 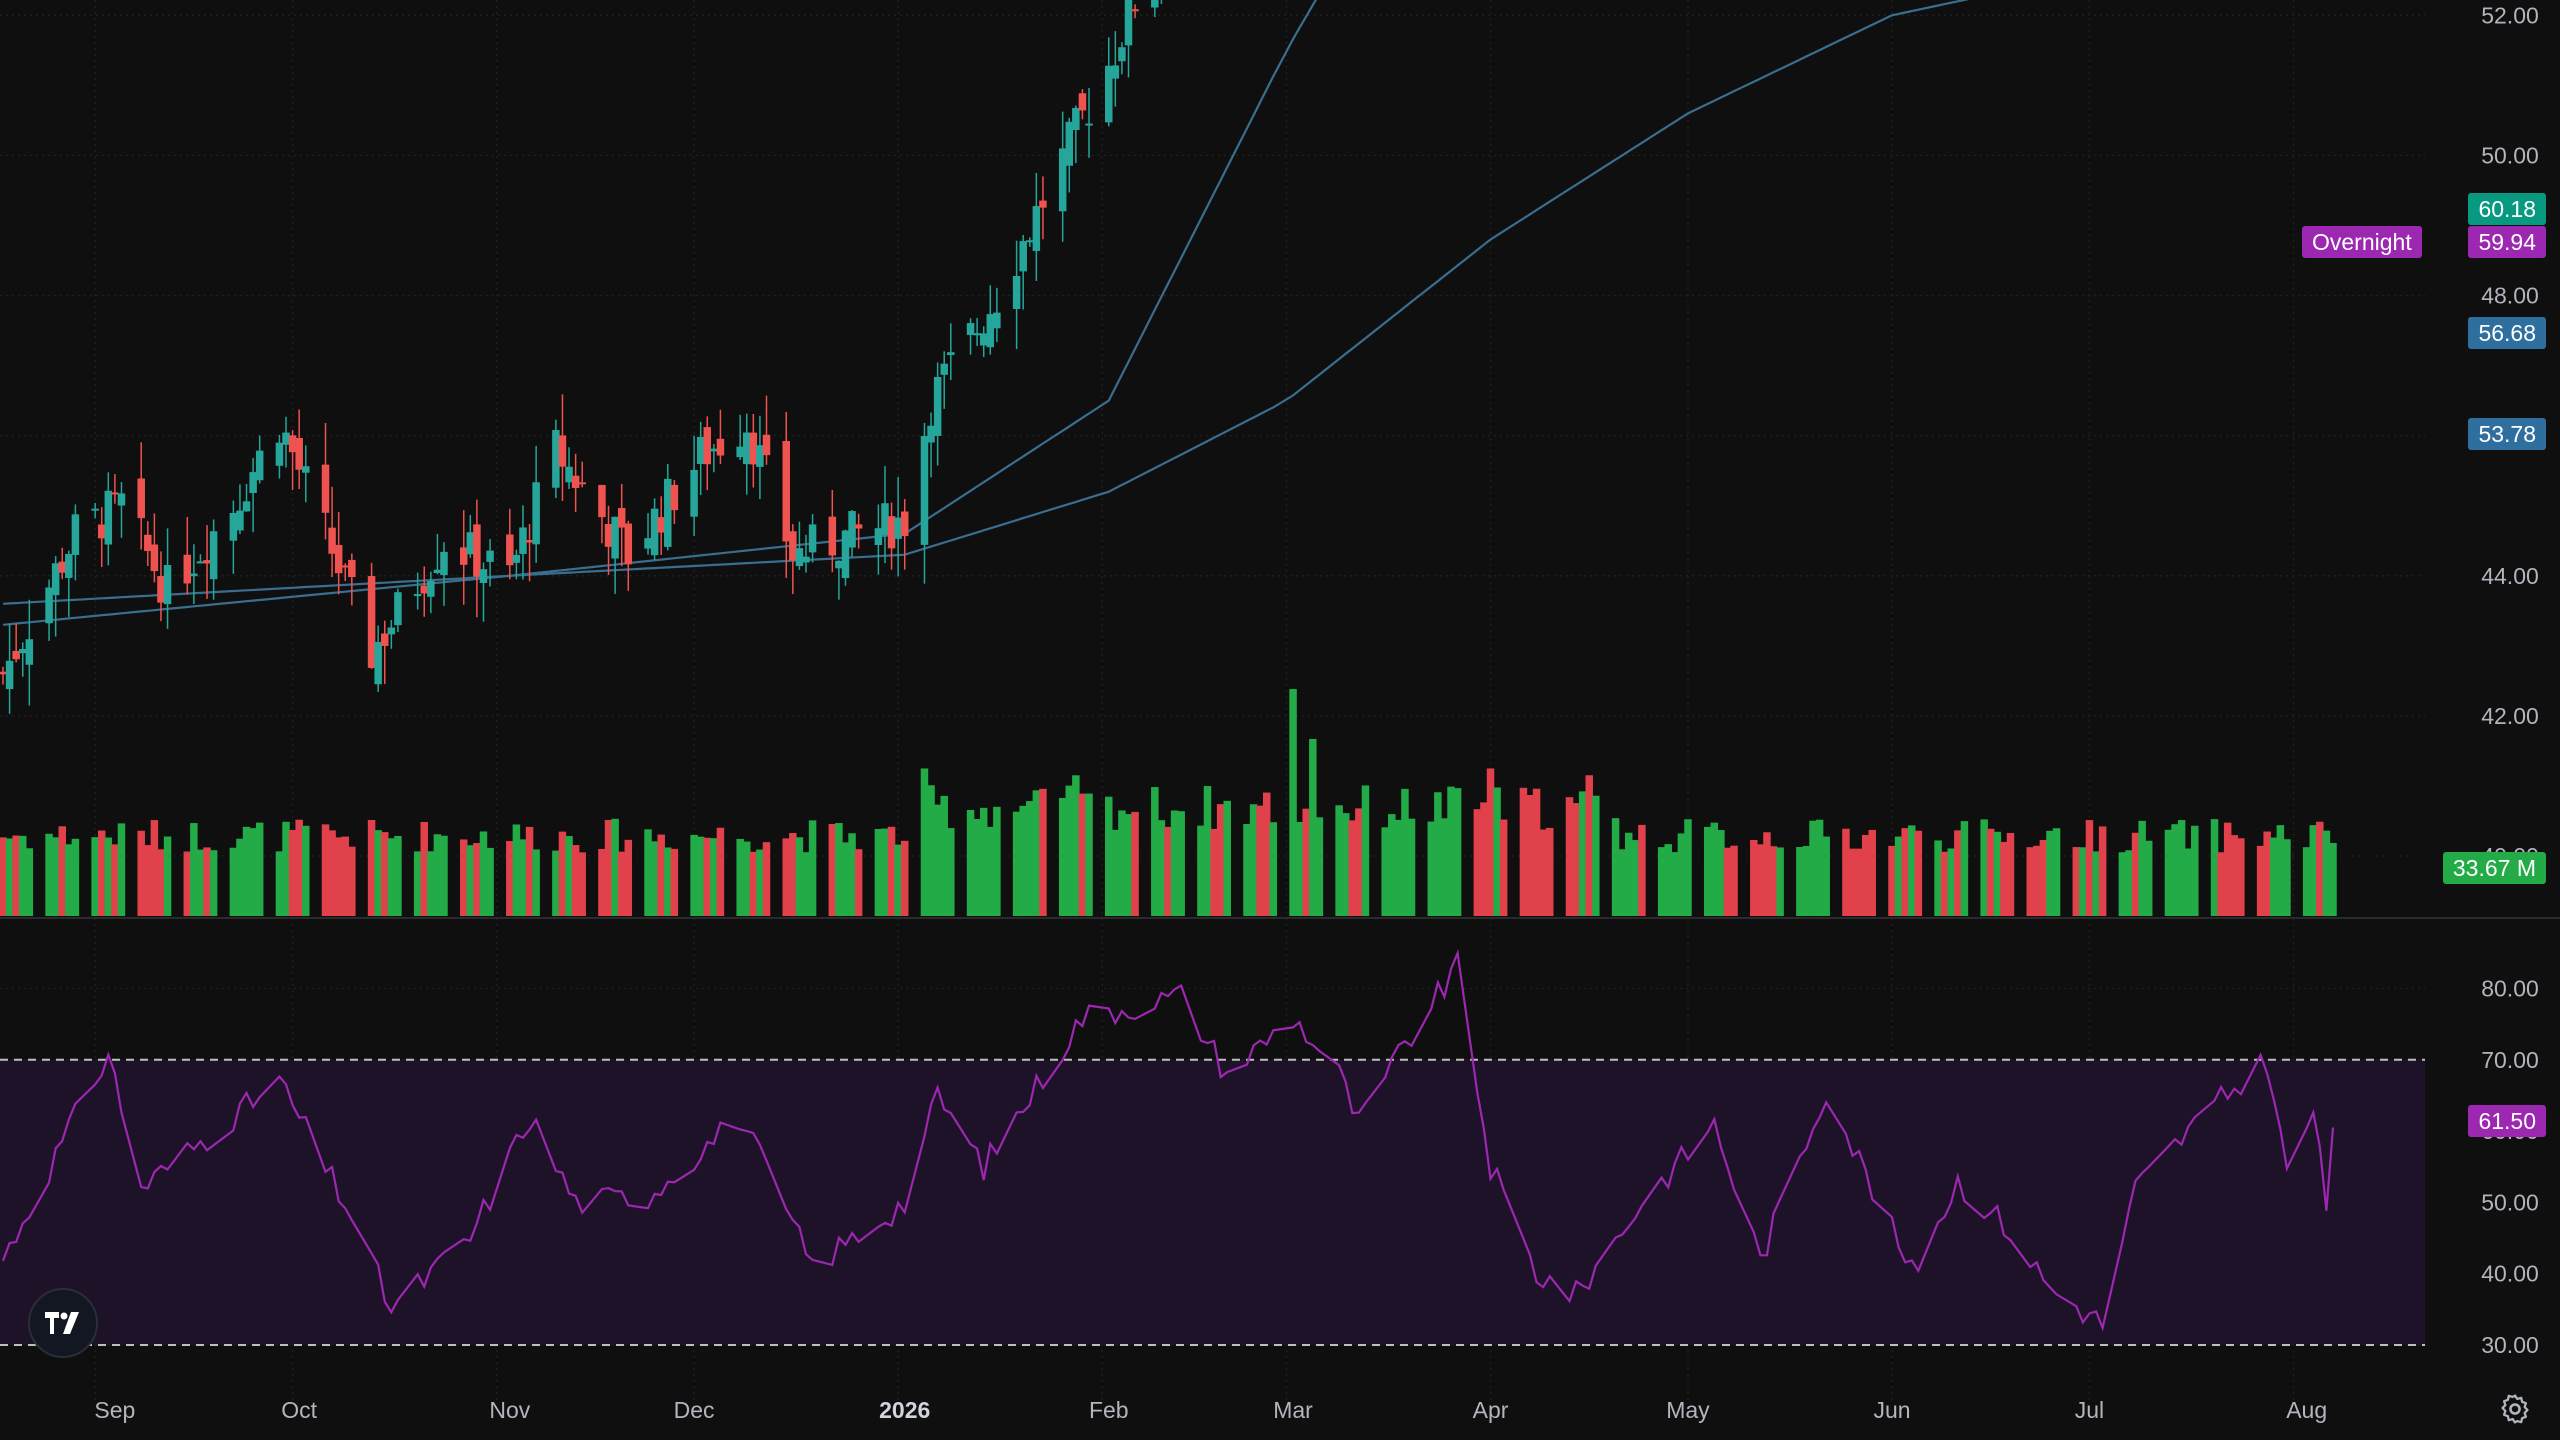 What do you see at coordinates (2362, 242) in the screenshot?
I see `overnight-label: Overnight` at bounding box center [2362, 242].